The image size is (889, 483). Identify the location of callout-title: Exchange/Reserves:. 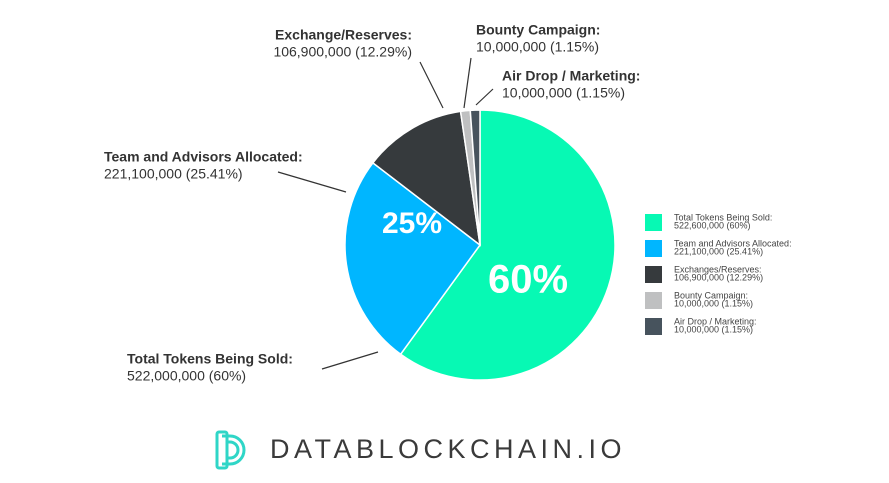
(343, 35).